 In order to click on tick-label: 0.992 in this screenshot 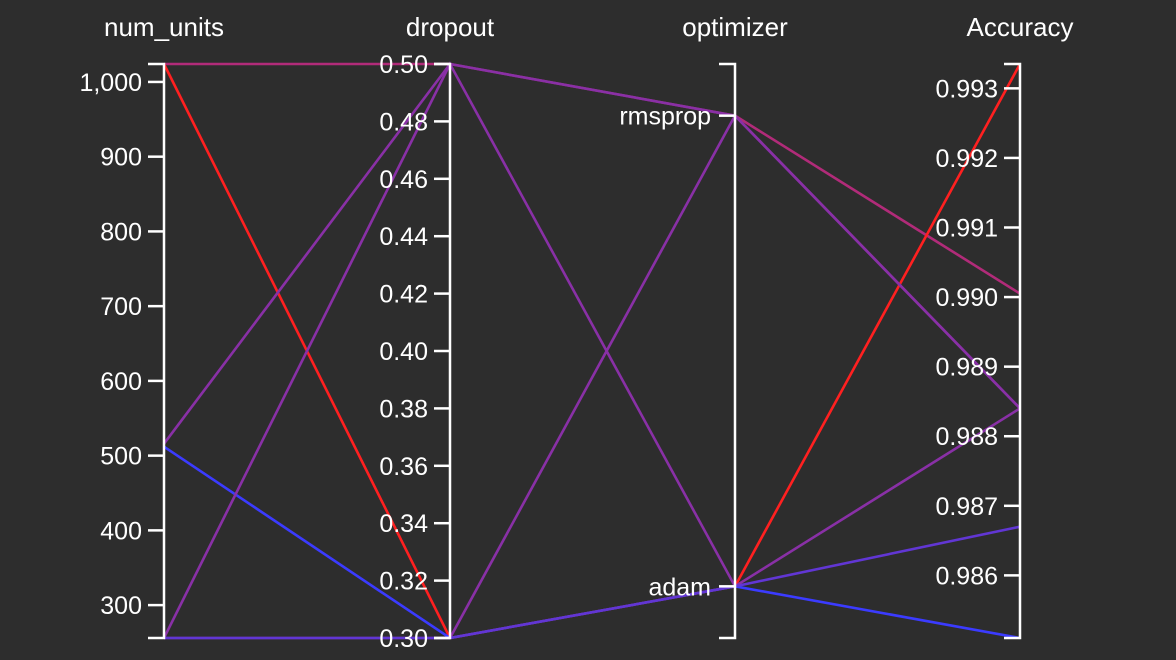, I will do `click(966, 159)`.